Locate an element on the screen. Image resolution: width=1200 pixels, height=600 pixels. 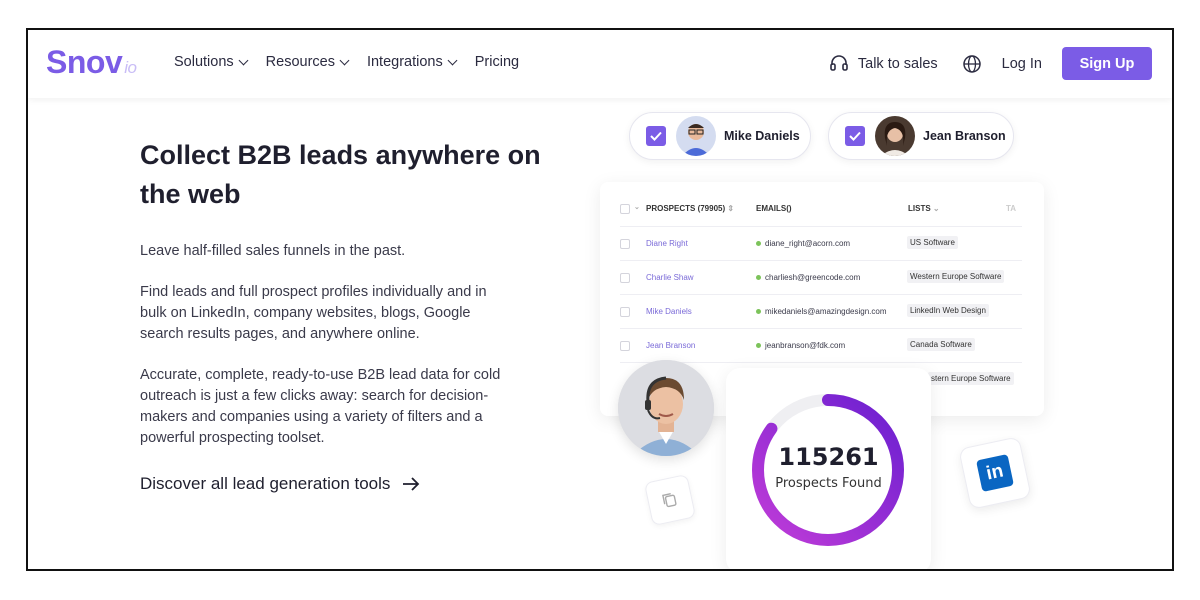
main-nav: Solutions Resources Integrations Pricing is located at coordinates (346, 62).